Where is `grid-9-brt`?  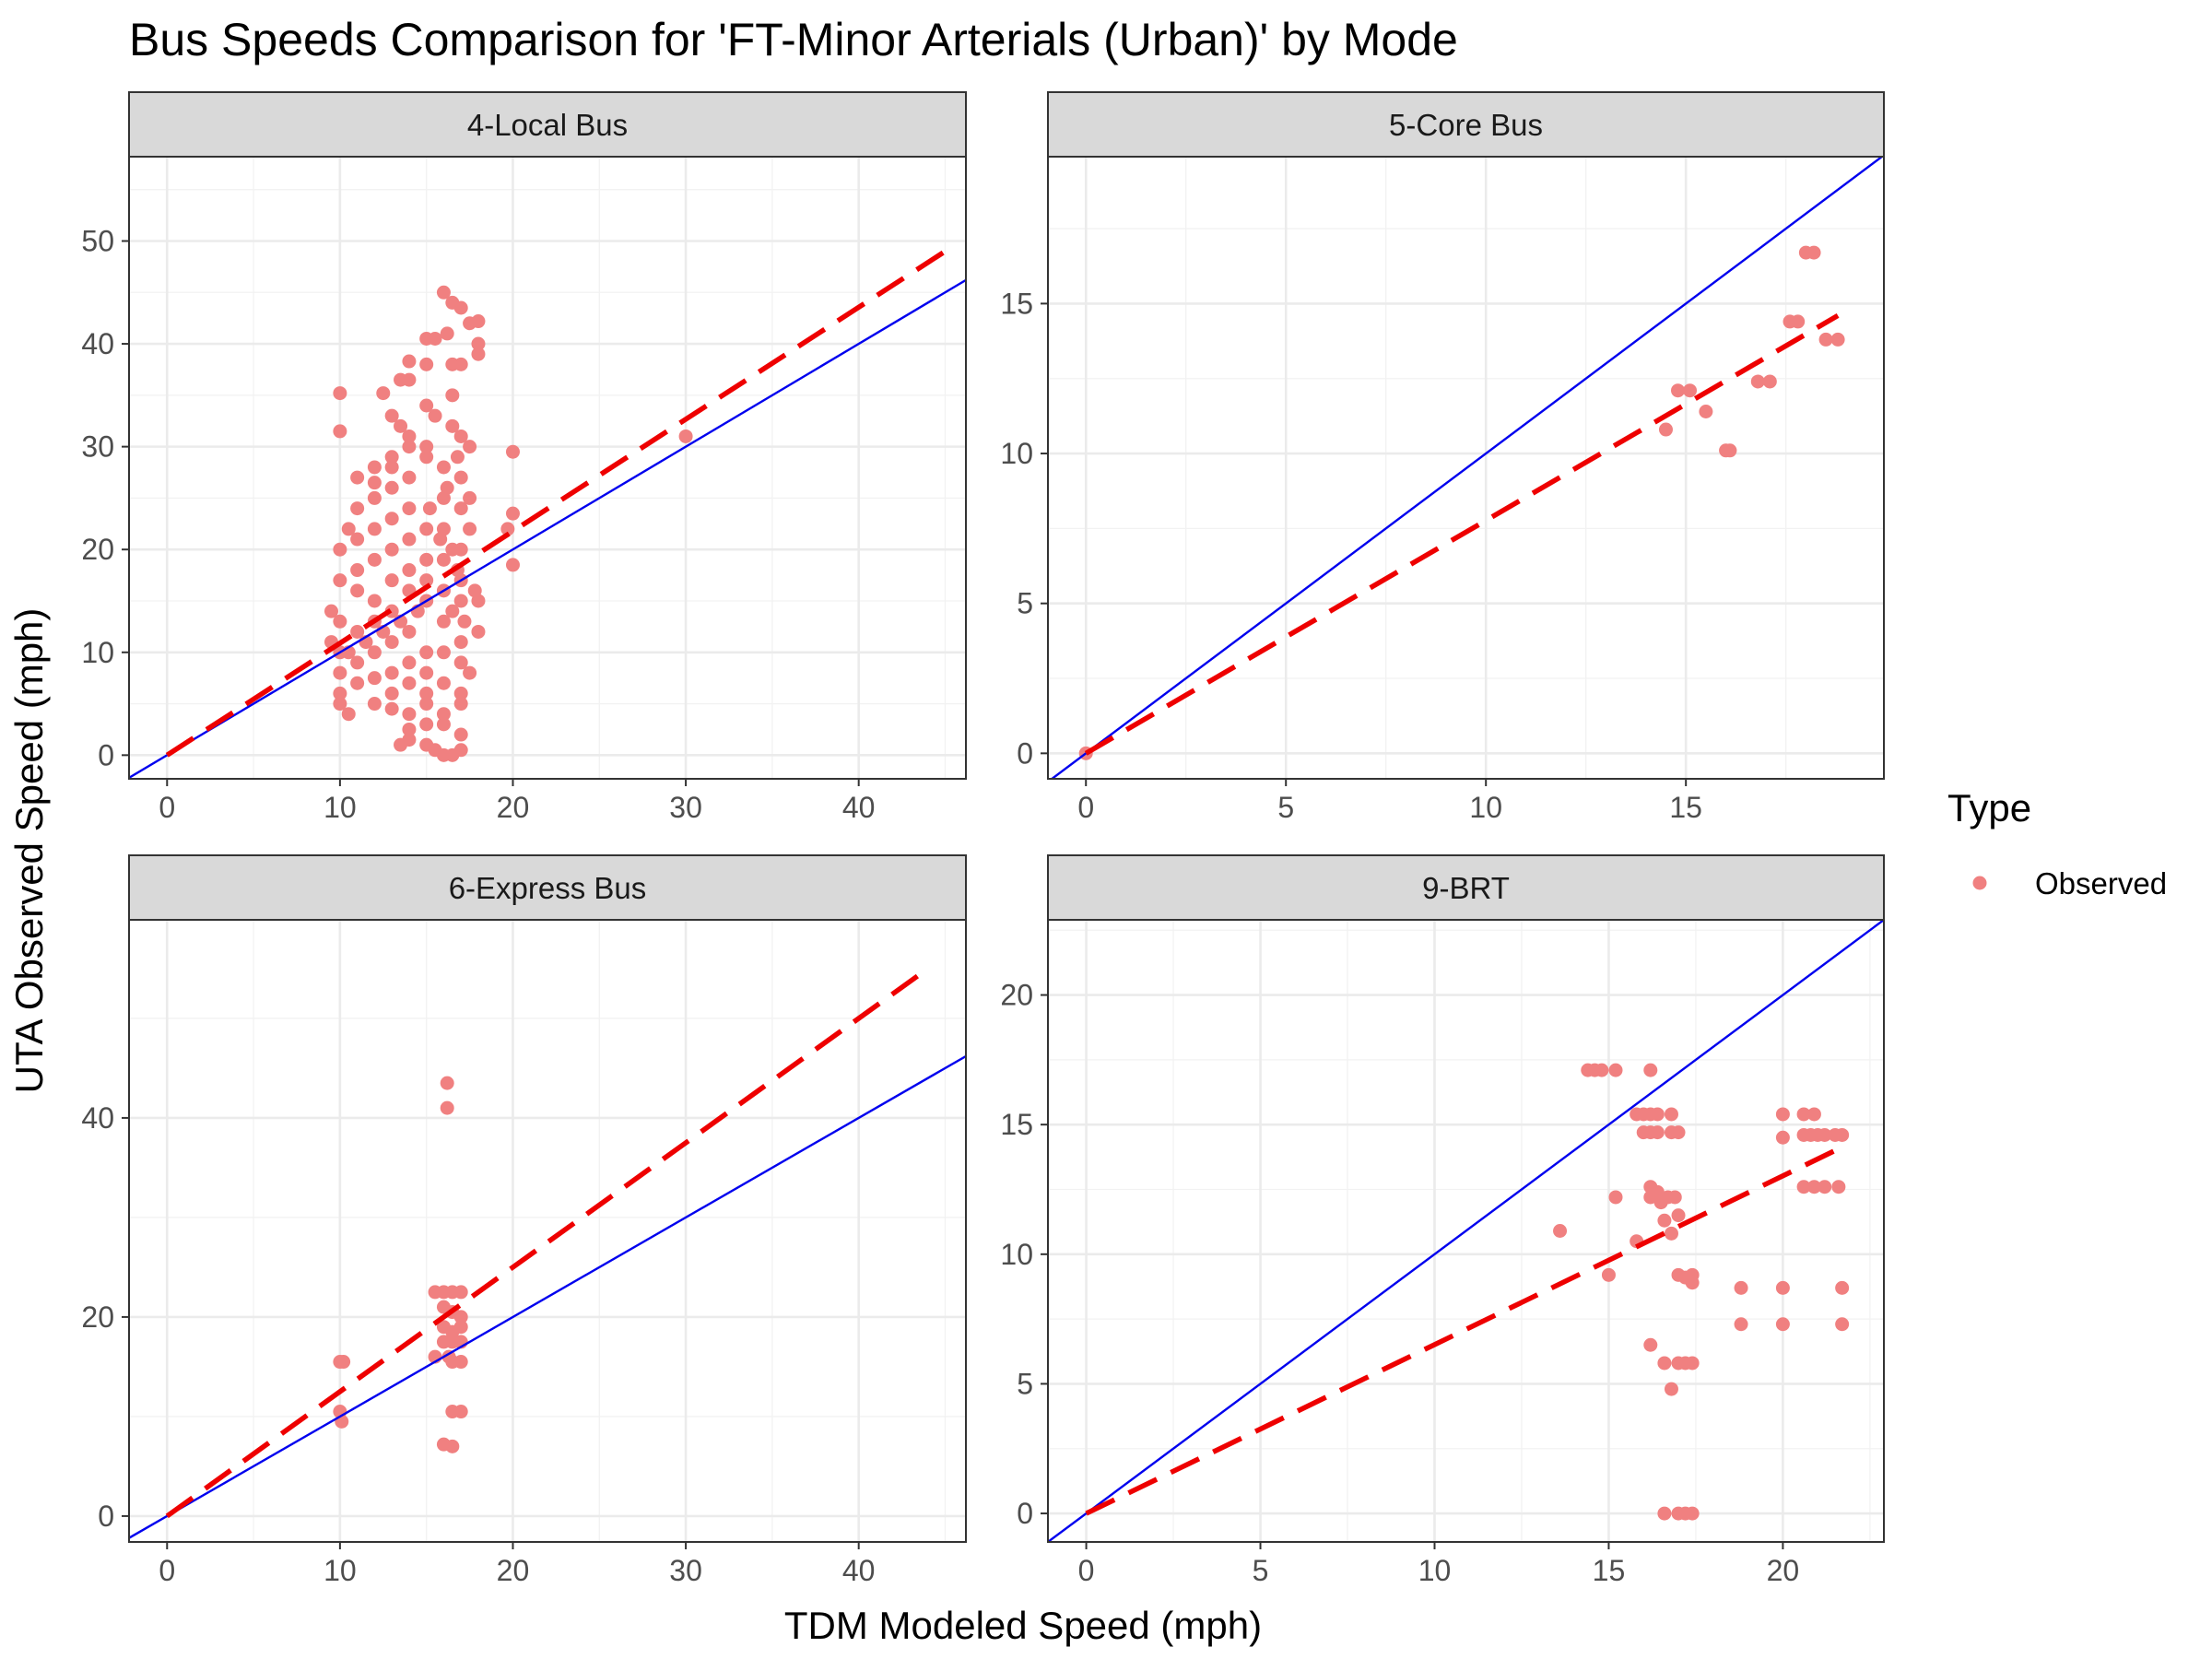 grid-9-brt is located at coordinates (1466, 1231).